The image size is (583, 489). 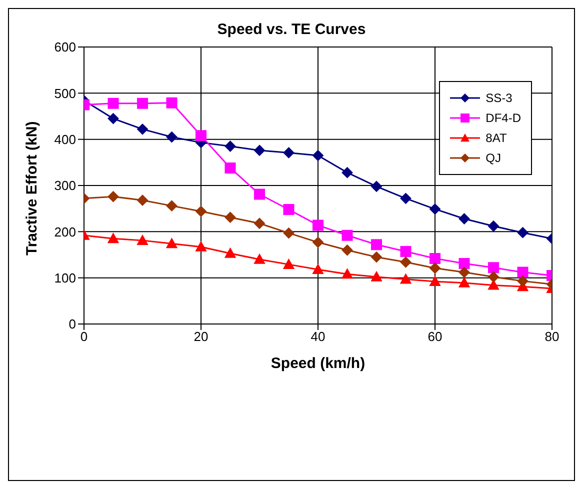 What do you see at coordinates (65, 93) in the screenshot?
I see `y-tick-label: 500` at bounding box center [65, 93].